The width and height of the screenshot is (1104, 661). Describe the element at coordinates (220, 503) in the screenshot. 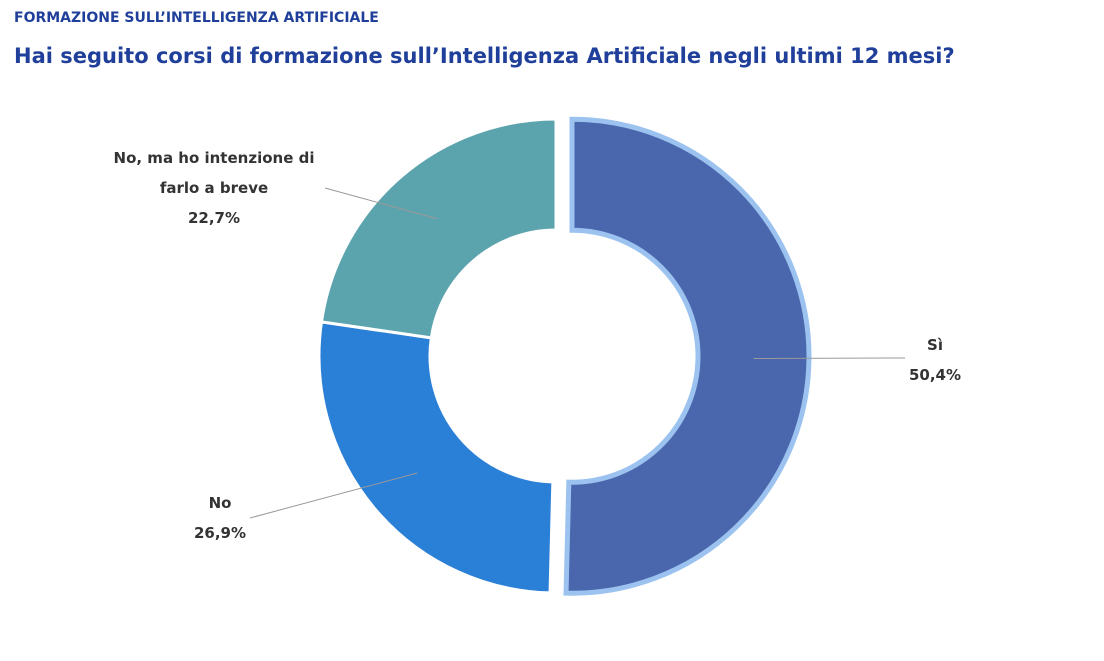

I see `category-label: No` at that location.